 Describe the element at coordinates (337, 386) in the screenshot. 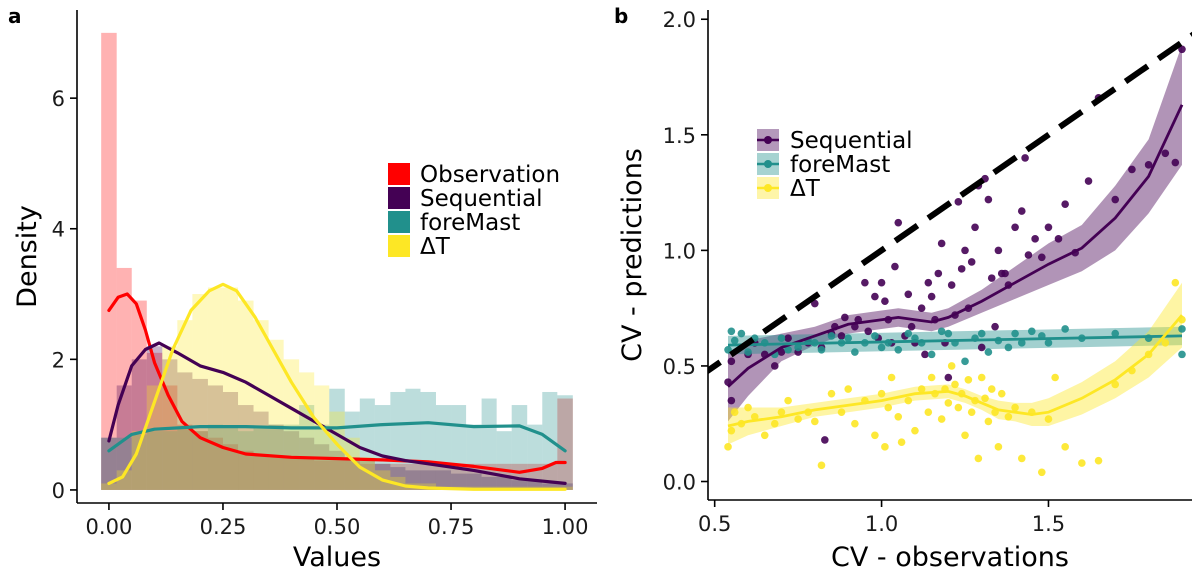

I see `density-curve-δt` at that location.